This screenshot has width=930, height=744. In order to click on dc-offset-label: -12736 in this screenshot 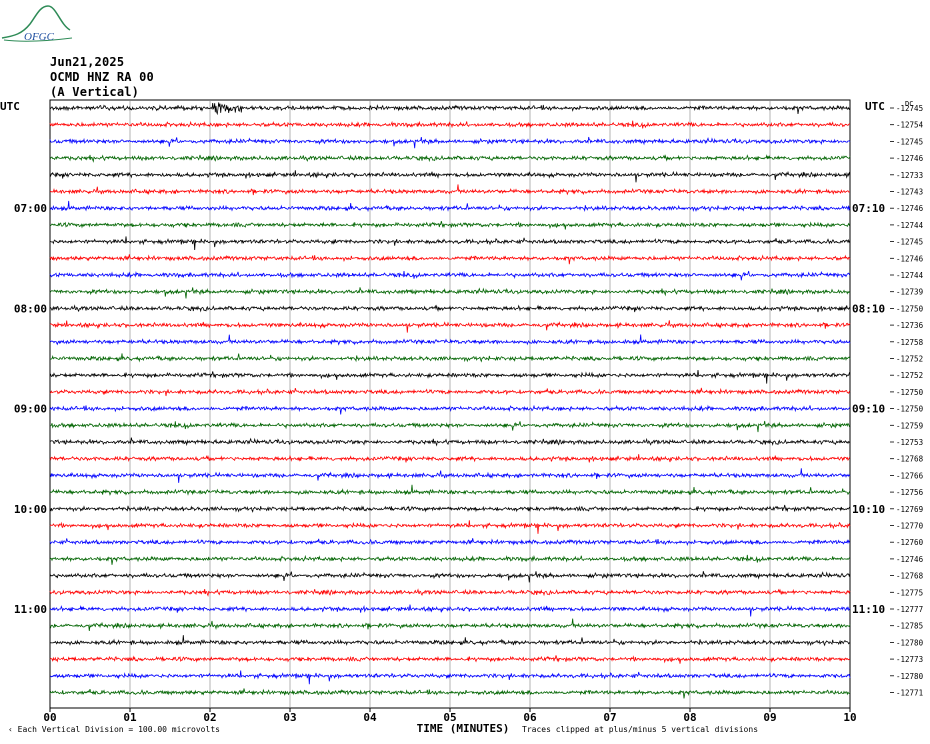, I will do `click(910, 325)`.